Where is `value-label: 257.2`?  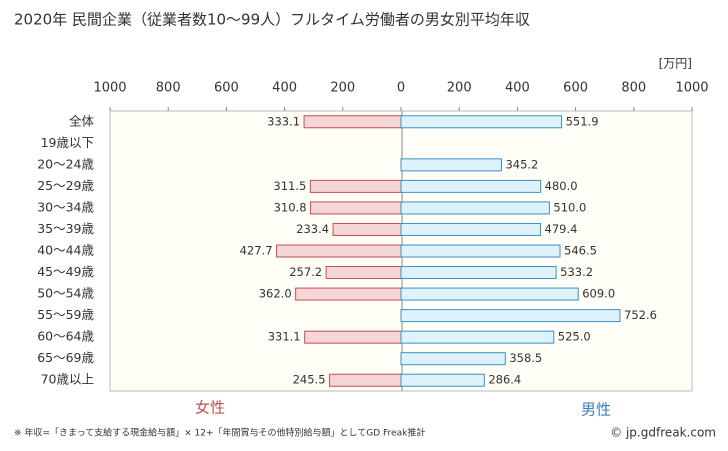
value-label: 257.2 is located at coordinates (305, 272).